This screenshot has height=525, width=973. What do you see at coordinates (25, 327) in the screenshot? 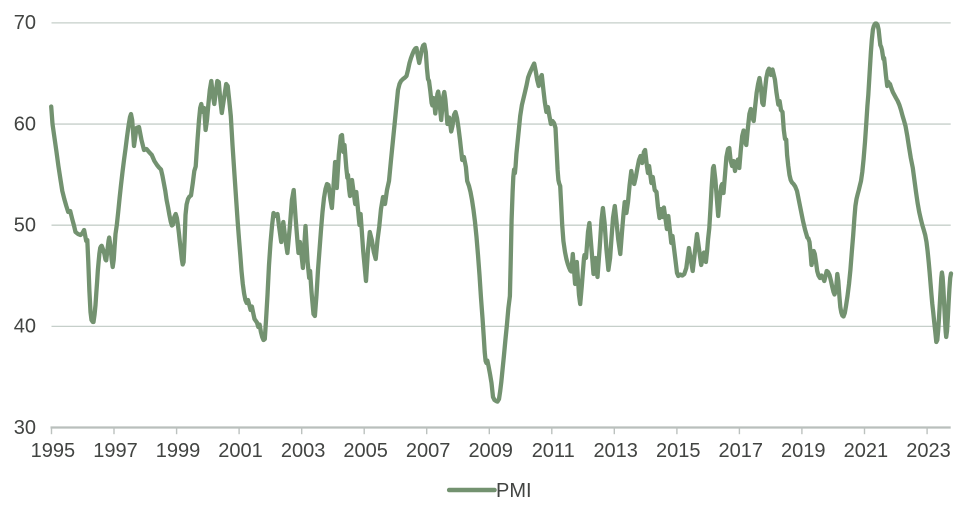
I see `svg-text: 40` at bounding box center [25, 327].